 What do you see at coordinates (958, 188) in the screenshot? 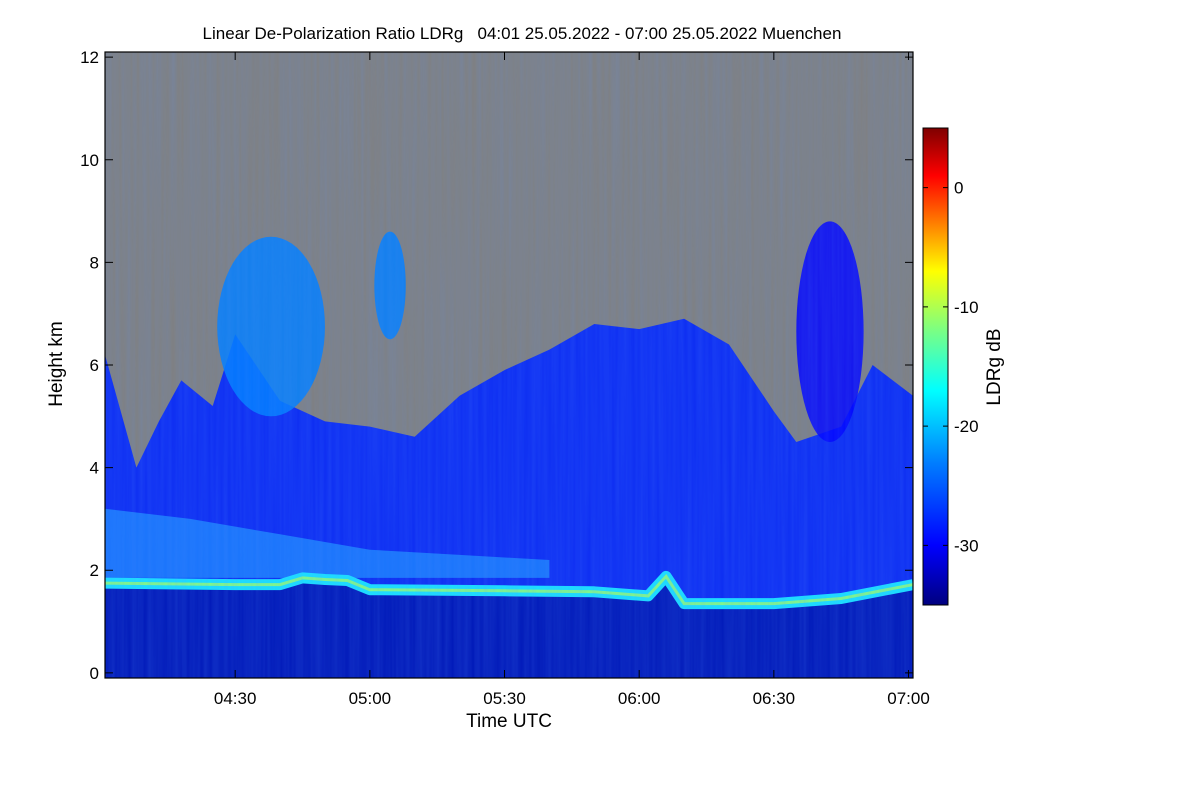
I see `colorbar-tick-label: 0` at bounding box center [958, 188].